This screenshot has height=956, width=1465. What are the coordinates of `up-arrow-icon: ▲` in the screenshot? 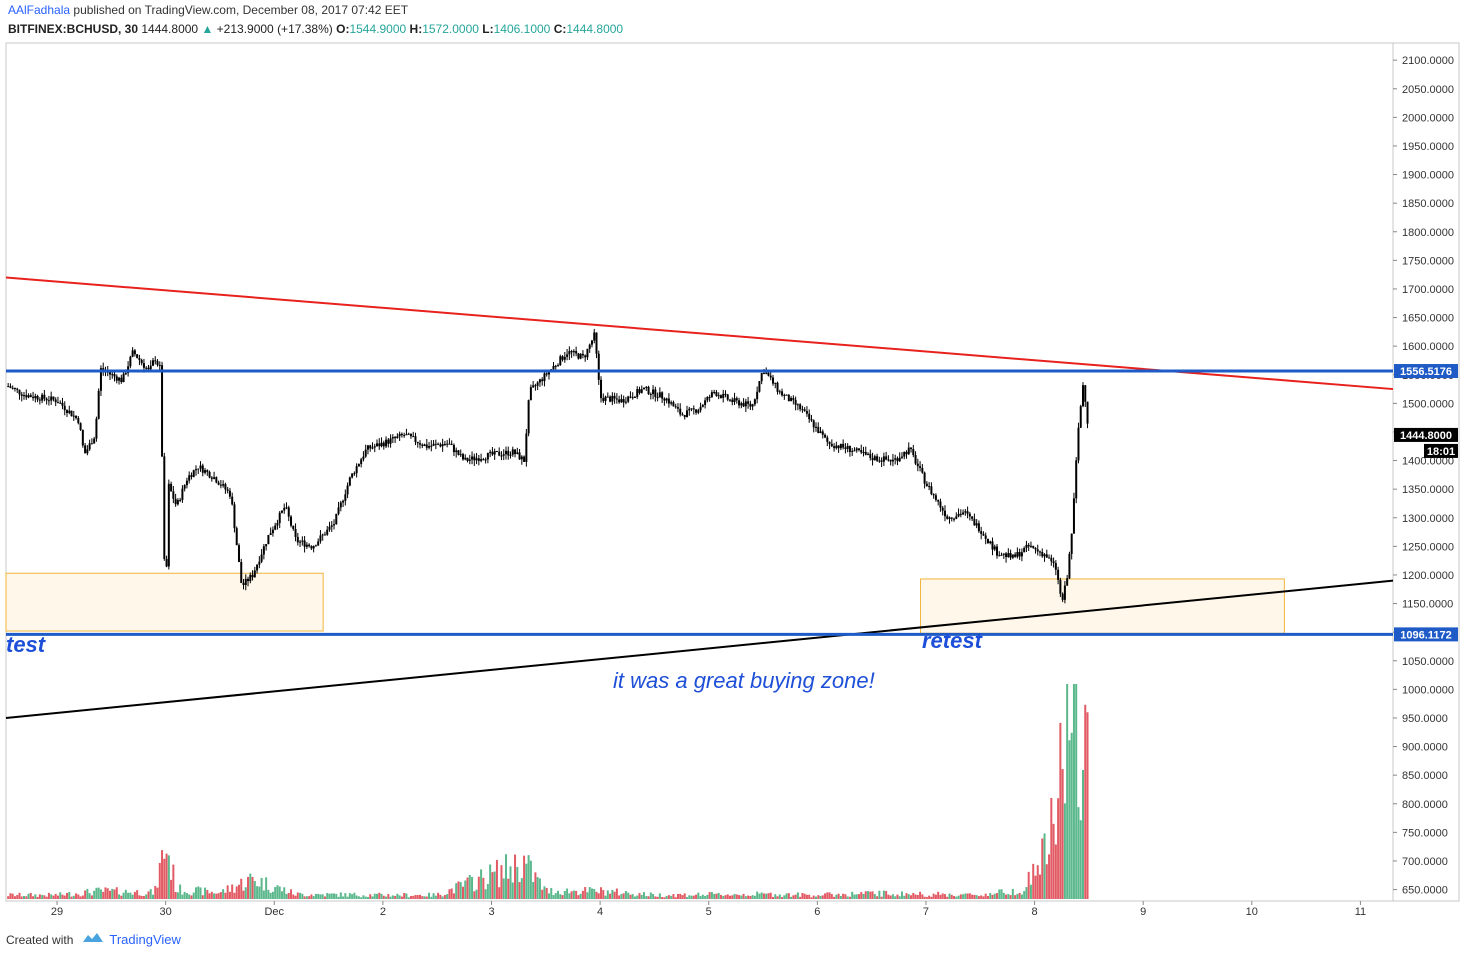 It's located at (207, 29).